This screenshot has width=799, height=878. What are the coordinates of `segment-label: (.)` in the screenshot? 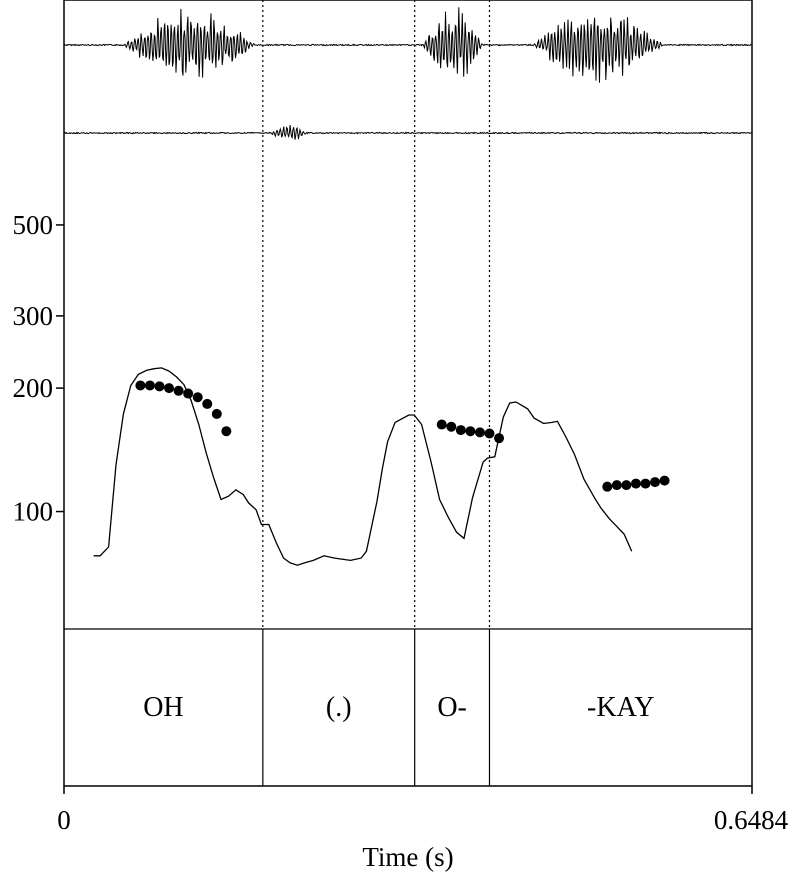 It's located at (339, 707).